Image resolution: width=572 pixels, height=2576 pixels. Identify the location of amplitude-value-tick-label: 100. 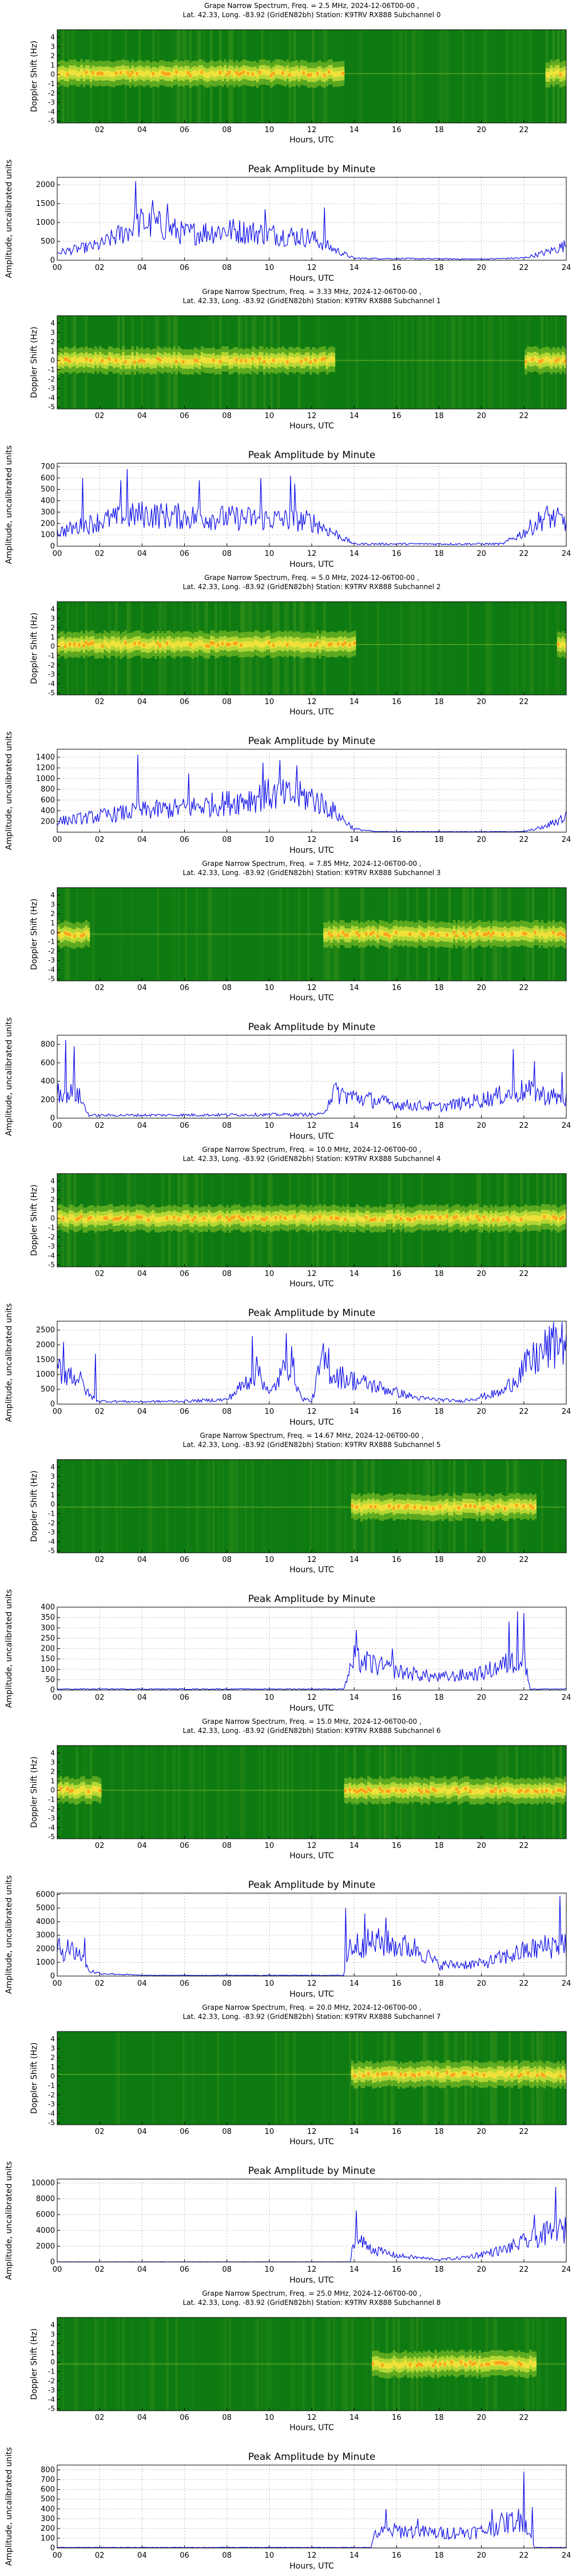
(48, 1669).